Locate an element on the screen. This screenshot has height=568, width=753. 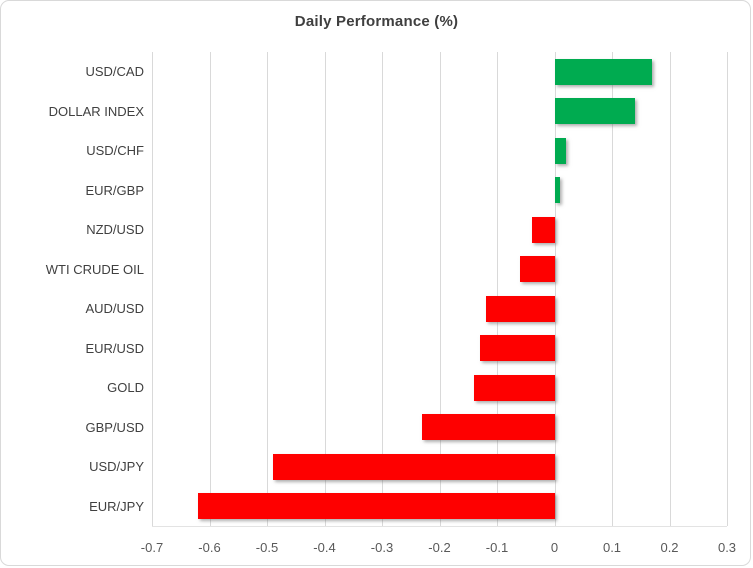
xtick-label-0.2: 0.2 is located at coordinates (669, 547).